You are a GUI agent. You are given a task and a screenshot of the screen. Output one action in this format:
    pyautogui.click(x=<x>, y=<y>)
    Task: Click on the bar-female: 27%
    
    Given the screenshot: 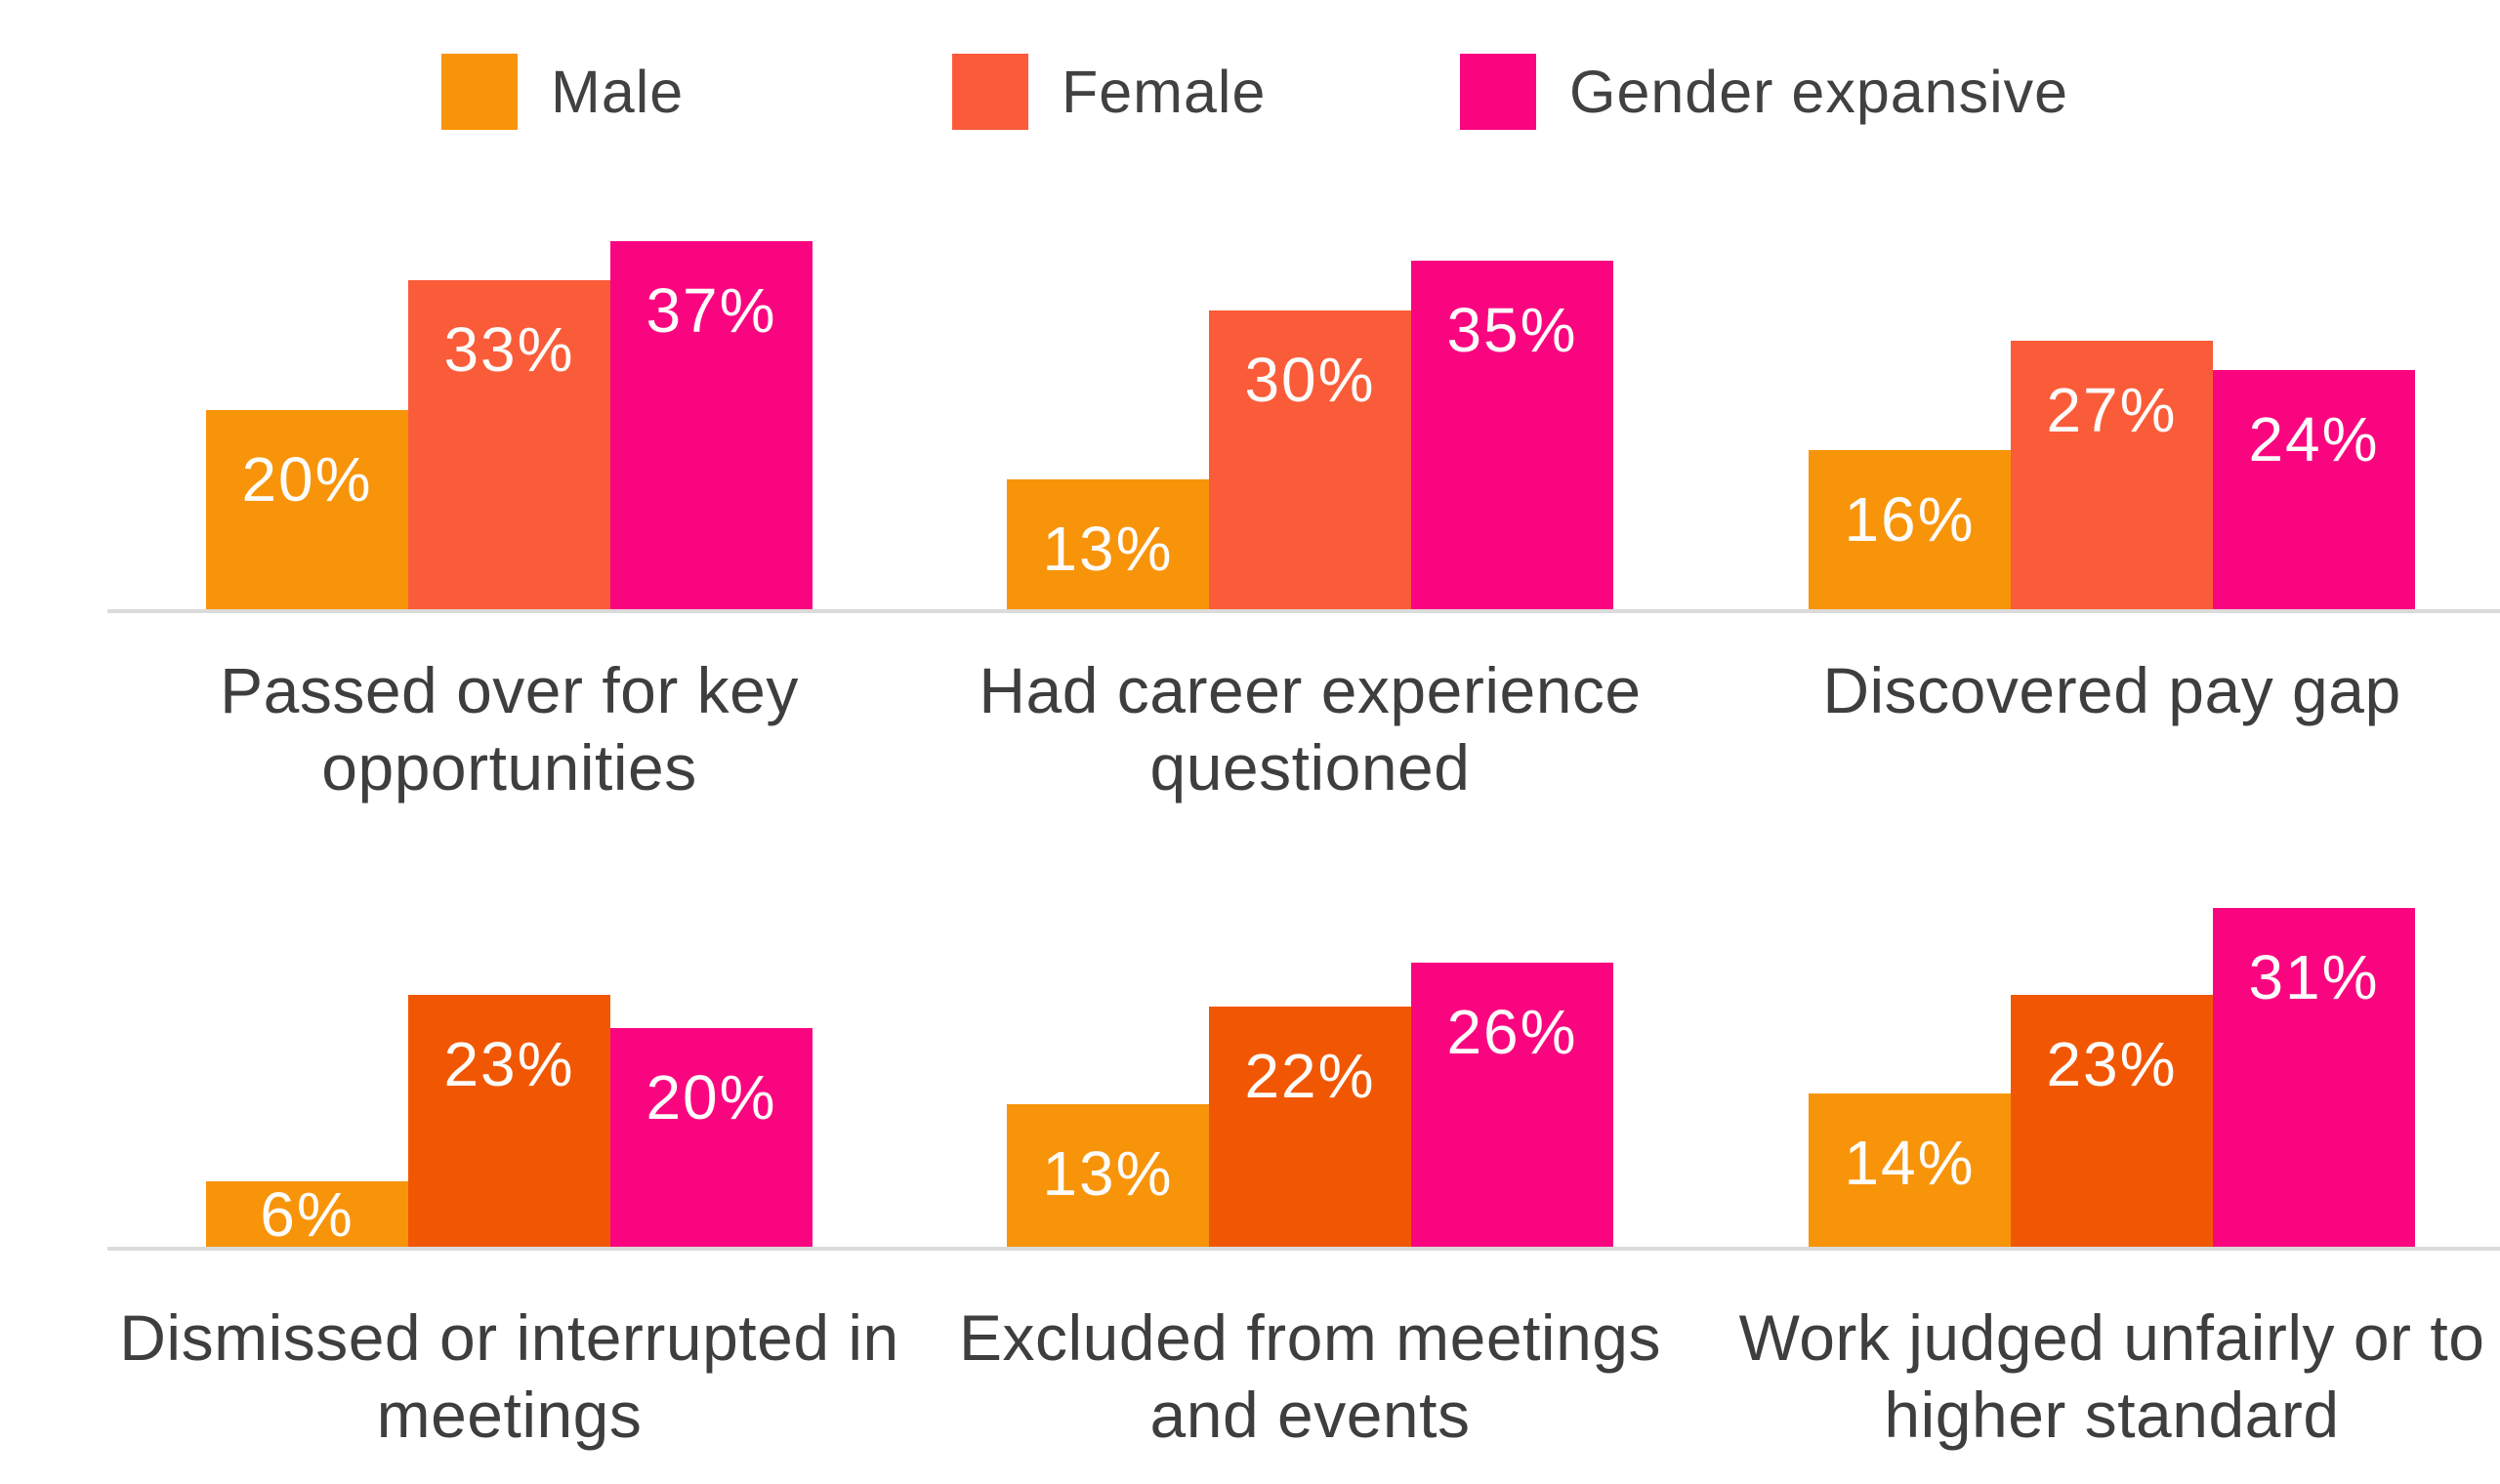 What is the action you would take?
    pyautogui.click(x=2112, y=475)
    